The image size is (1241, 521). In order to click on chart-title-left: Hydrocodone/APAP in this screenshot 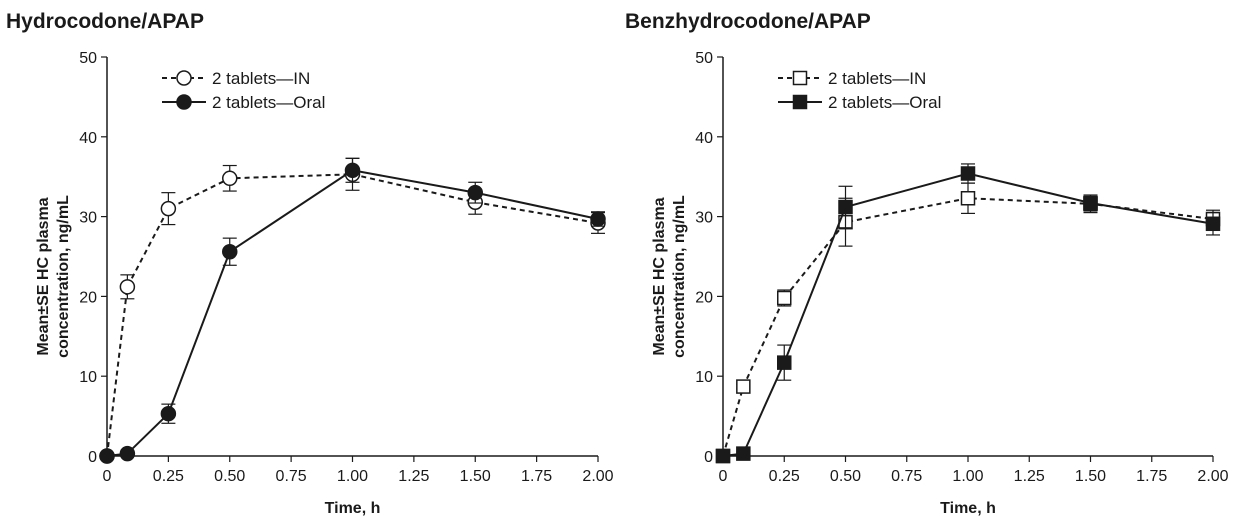, I will do `click(105, 21)`.